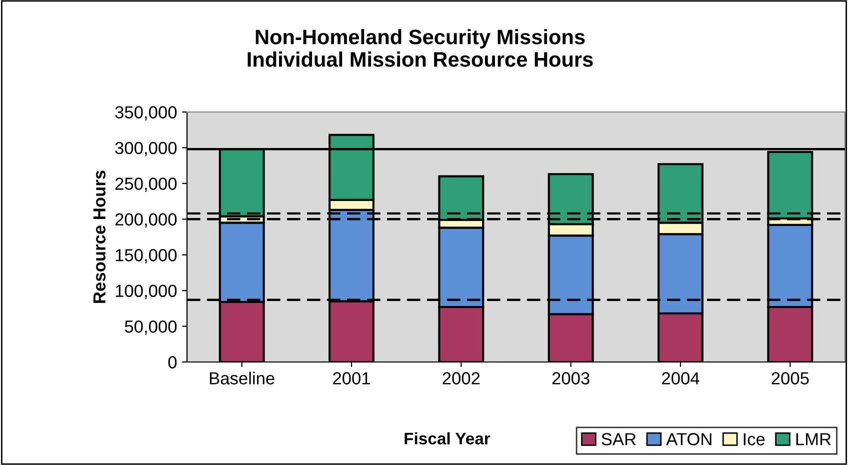  Describe the element at coordinates (242, 378) in the screenshot. I see `x-tick-label: Baseline` at that location.